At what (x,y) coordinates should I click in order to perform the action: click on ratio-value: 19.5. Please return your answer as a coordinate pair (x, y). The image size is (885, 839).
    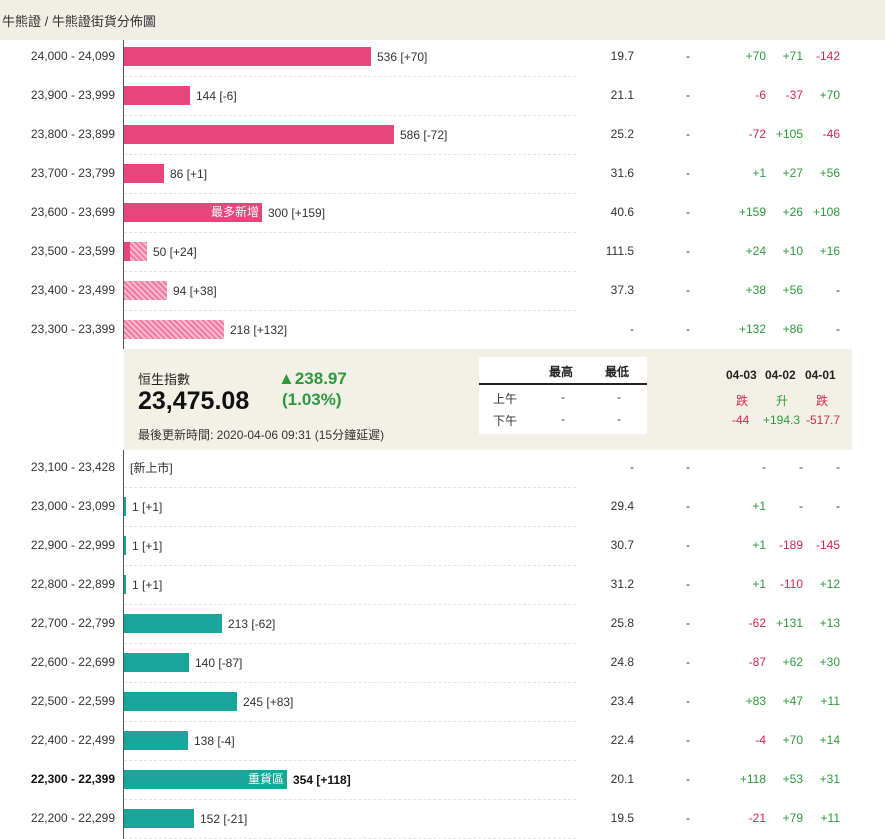
    Looking at the image, I should click on (622, 818).